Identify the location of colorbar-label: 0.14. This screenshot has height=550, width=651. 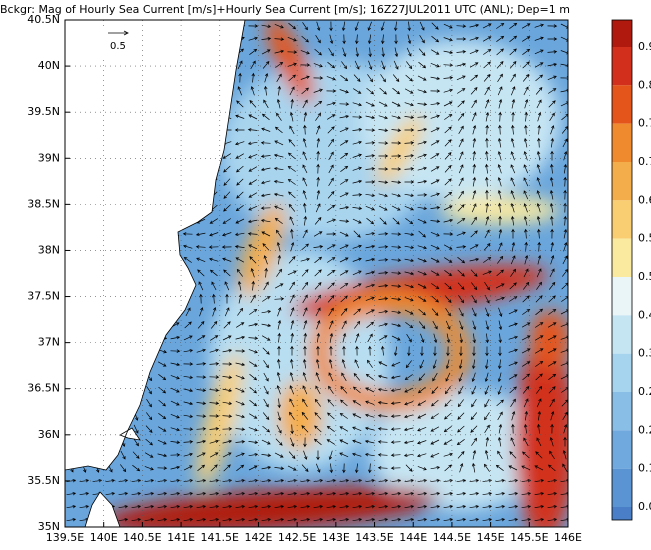
(644, 468).